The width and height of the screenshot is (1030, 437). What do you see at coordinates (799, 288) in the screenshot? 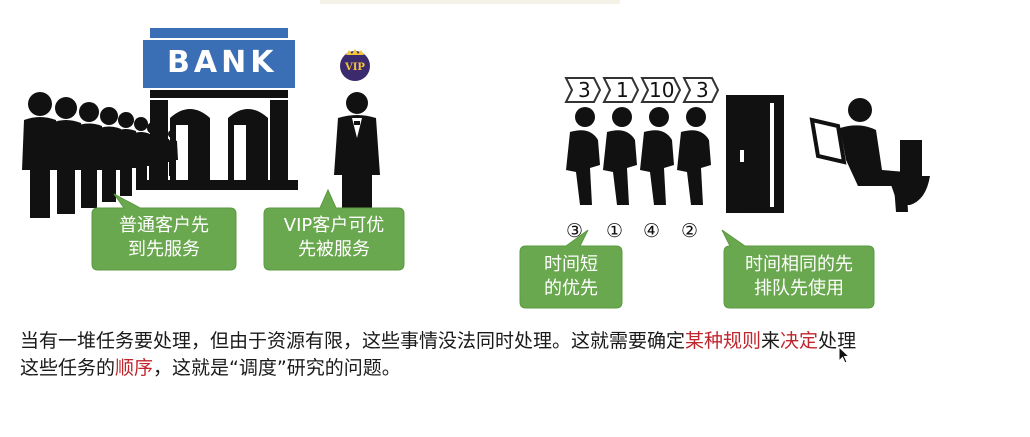
I see `callout-same-line2: 排队先使用` at bounding box center [799, 288].